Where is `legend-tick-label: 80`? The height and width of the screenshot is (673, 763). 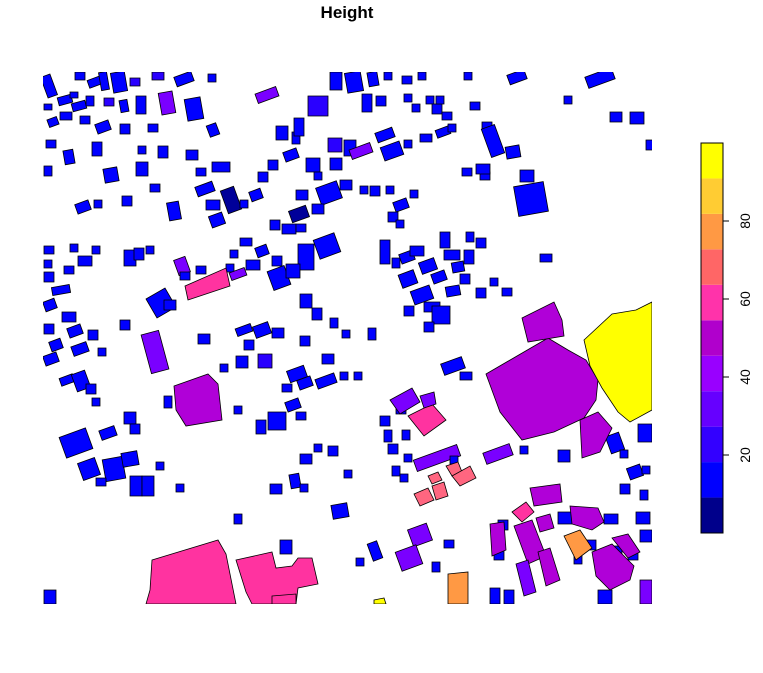 legend-tick-label: 80 is located at coordinates (745, 221).